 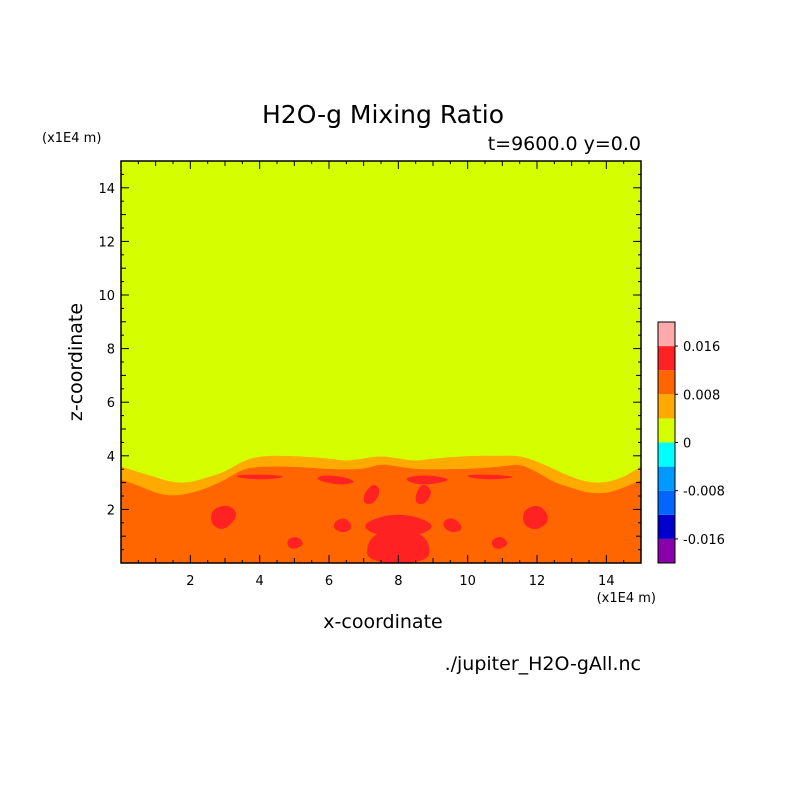 I want to click on y-tick-label: 2, so click(x=111, y=510).